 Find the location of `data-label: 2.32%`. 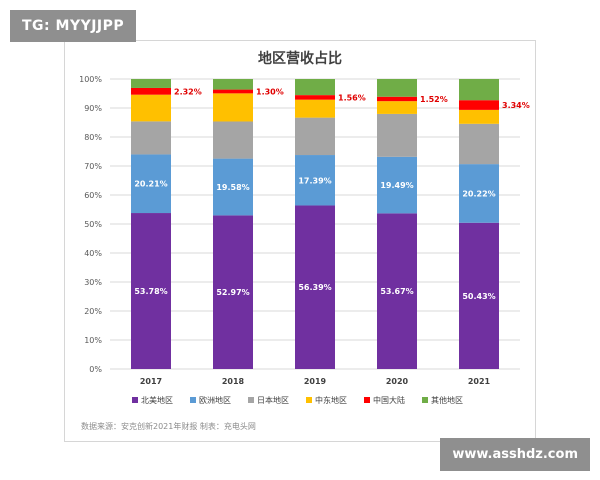

data-label: 2.32% is located at coordinates (188, 91).